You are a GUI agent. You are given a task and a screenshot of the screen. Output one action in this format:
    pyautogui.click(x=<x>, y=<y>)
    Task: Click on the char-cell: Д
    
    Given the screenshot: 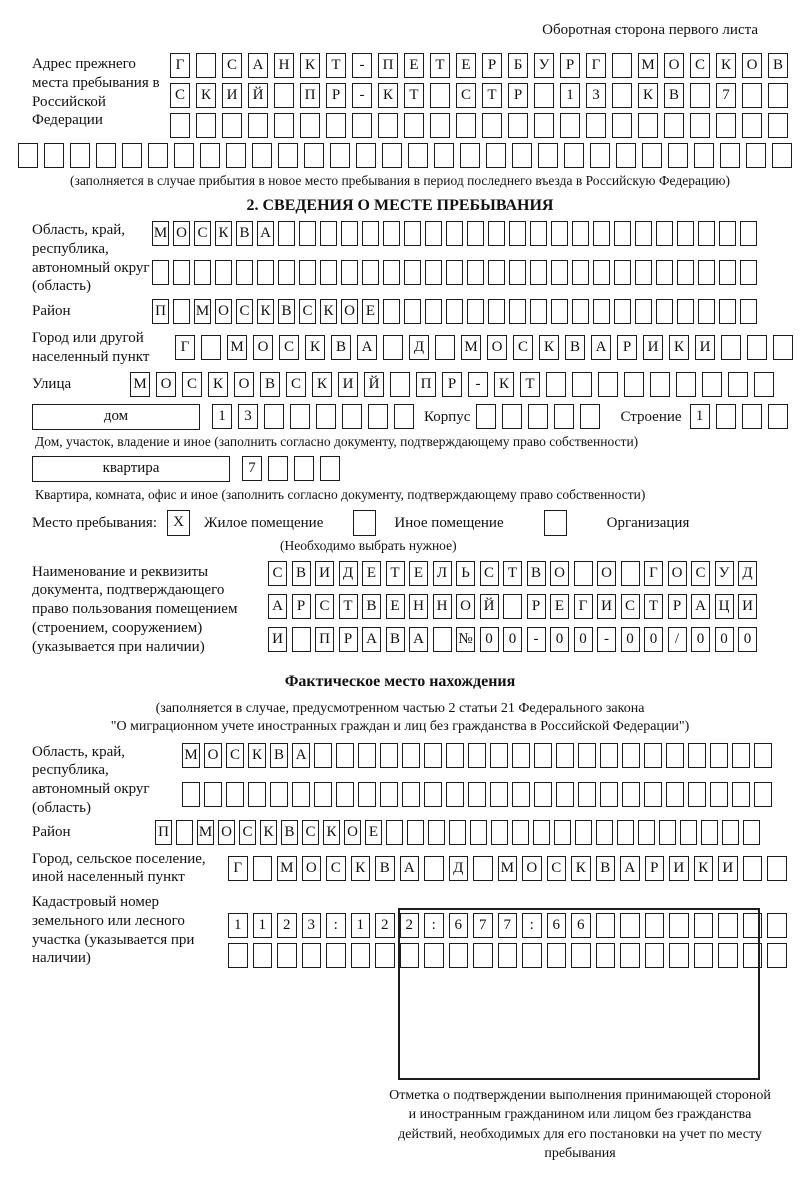 What is the action you would take?
    pyautogui.click(x=747, y=573)
    